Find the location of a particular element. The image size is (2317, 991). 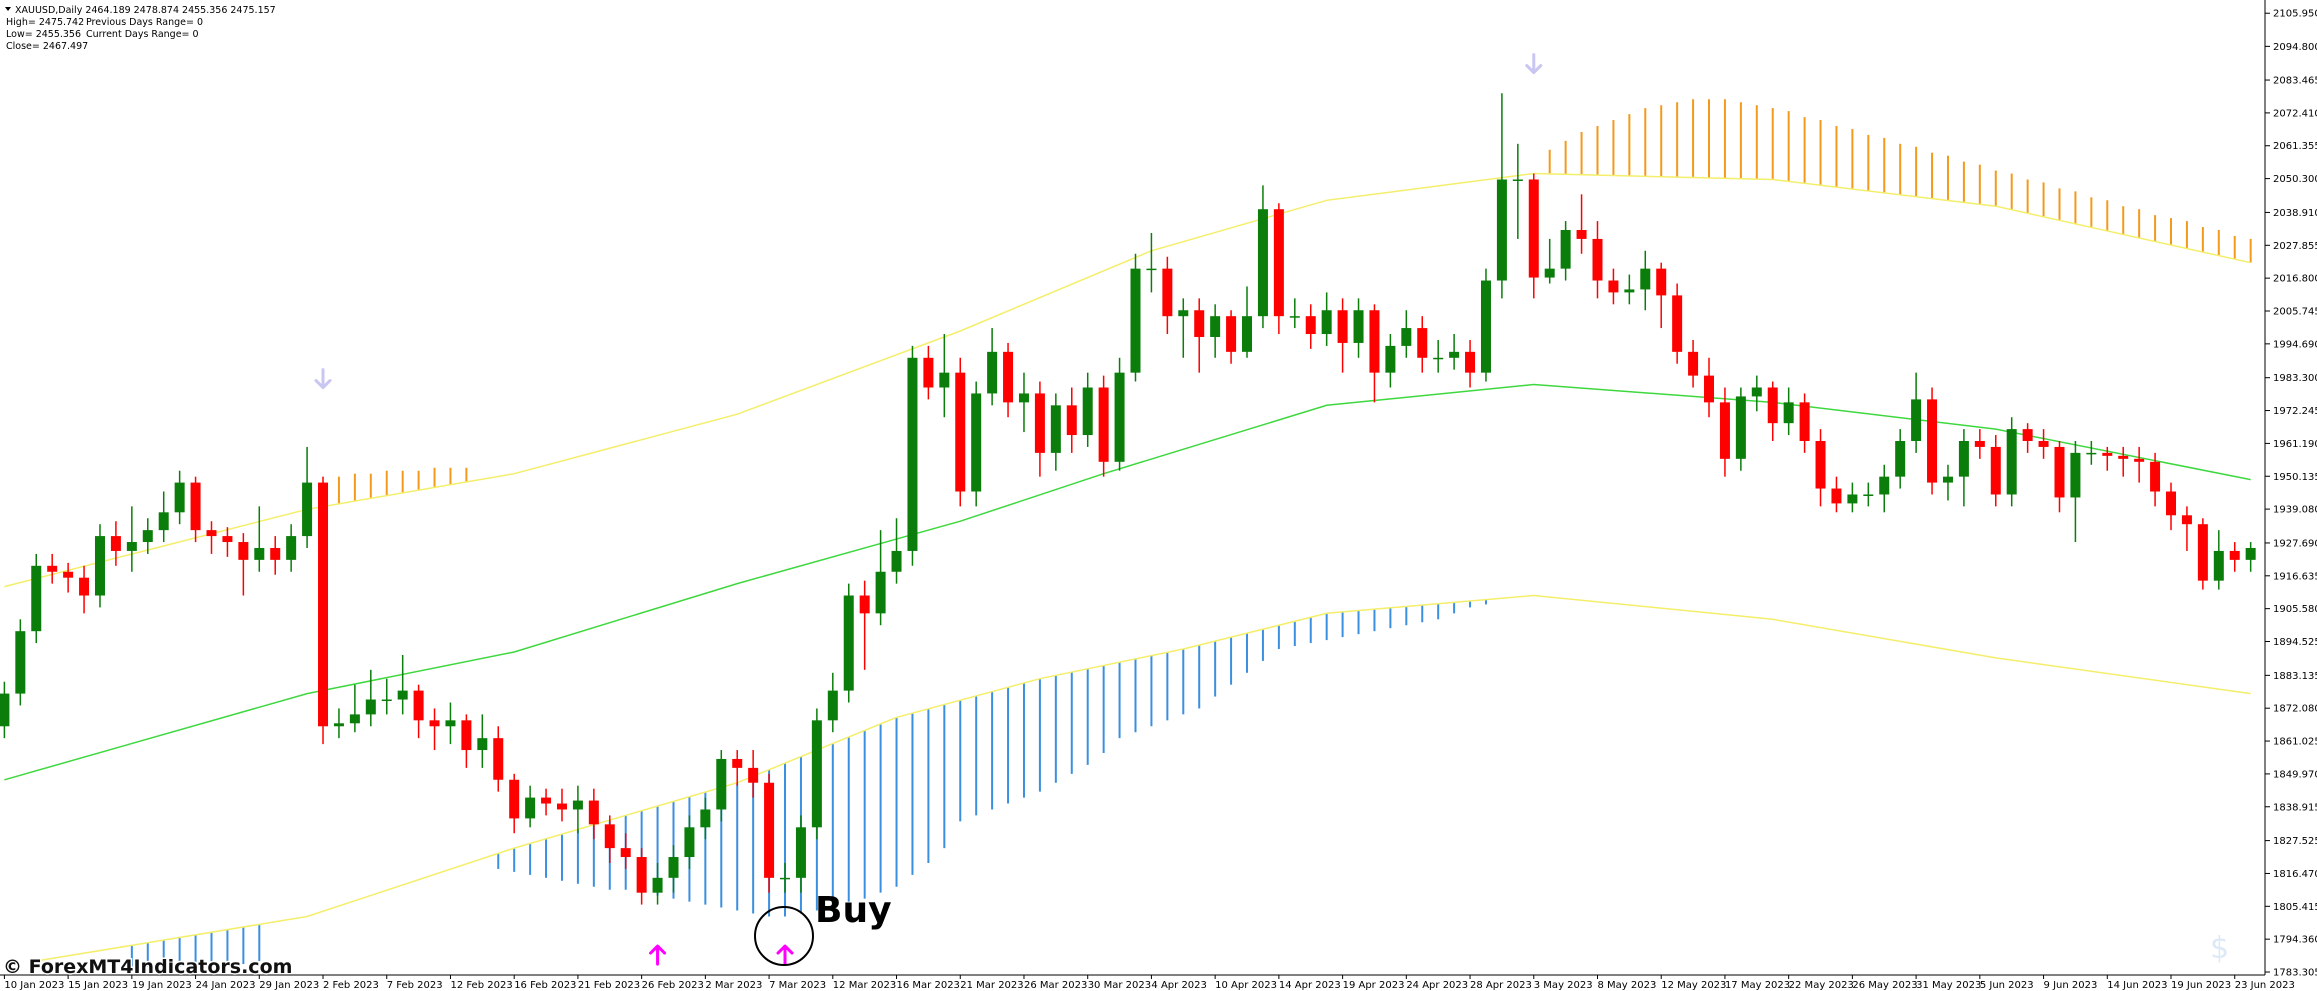

x-tick-label: 16 Mar 2023 is located at coordinates (928, 985).